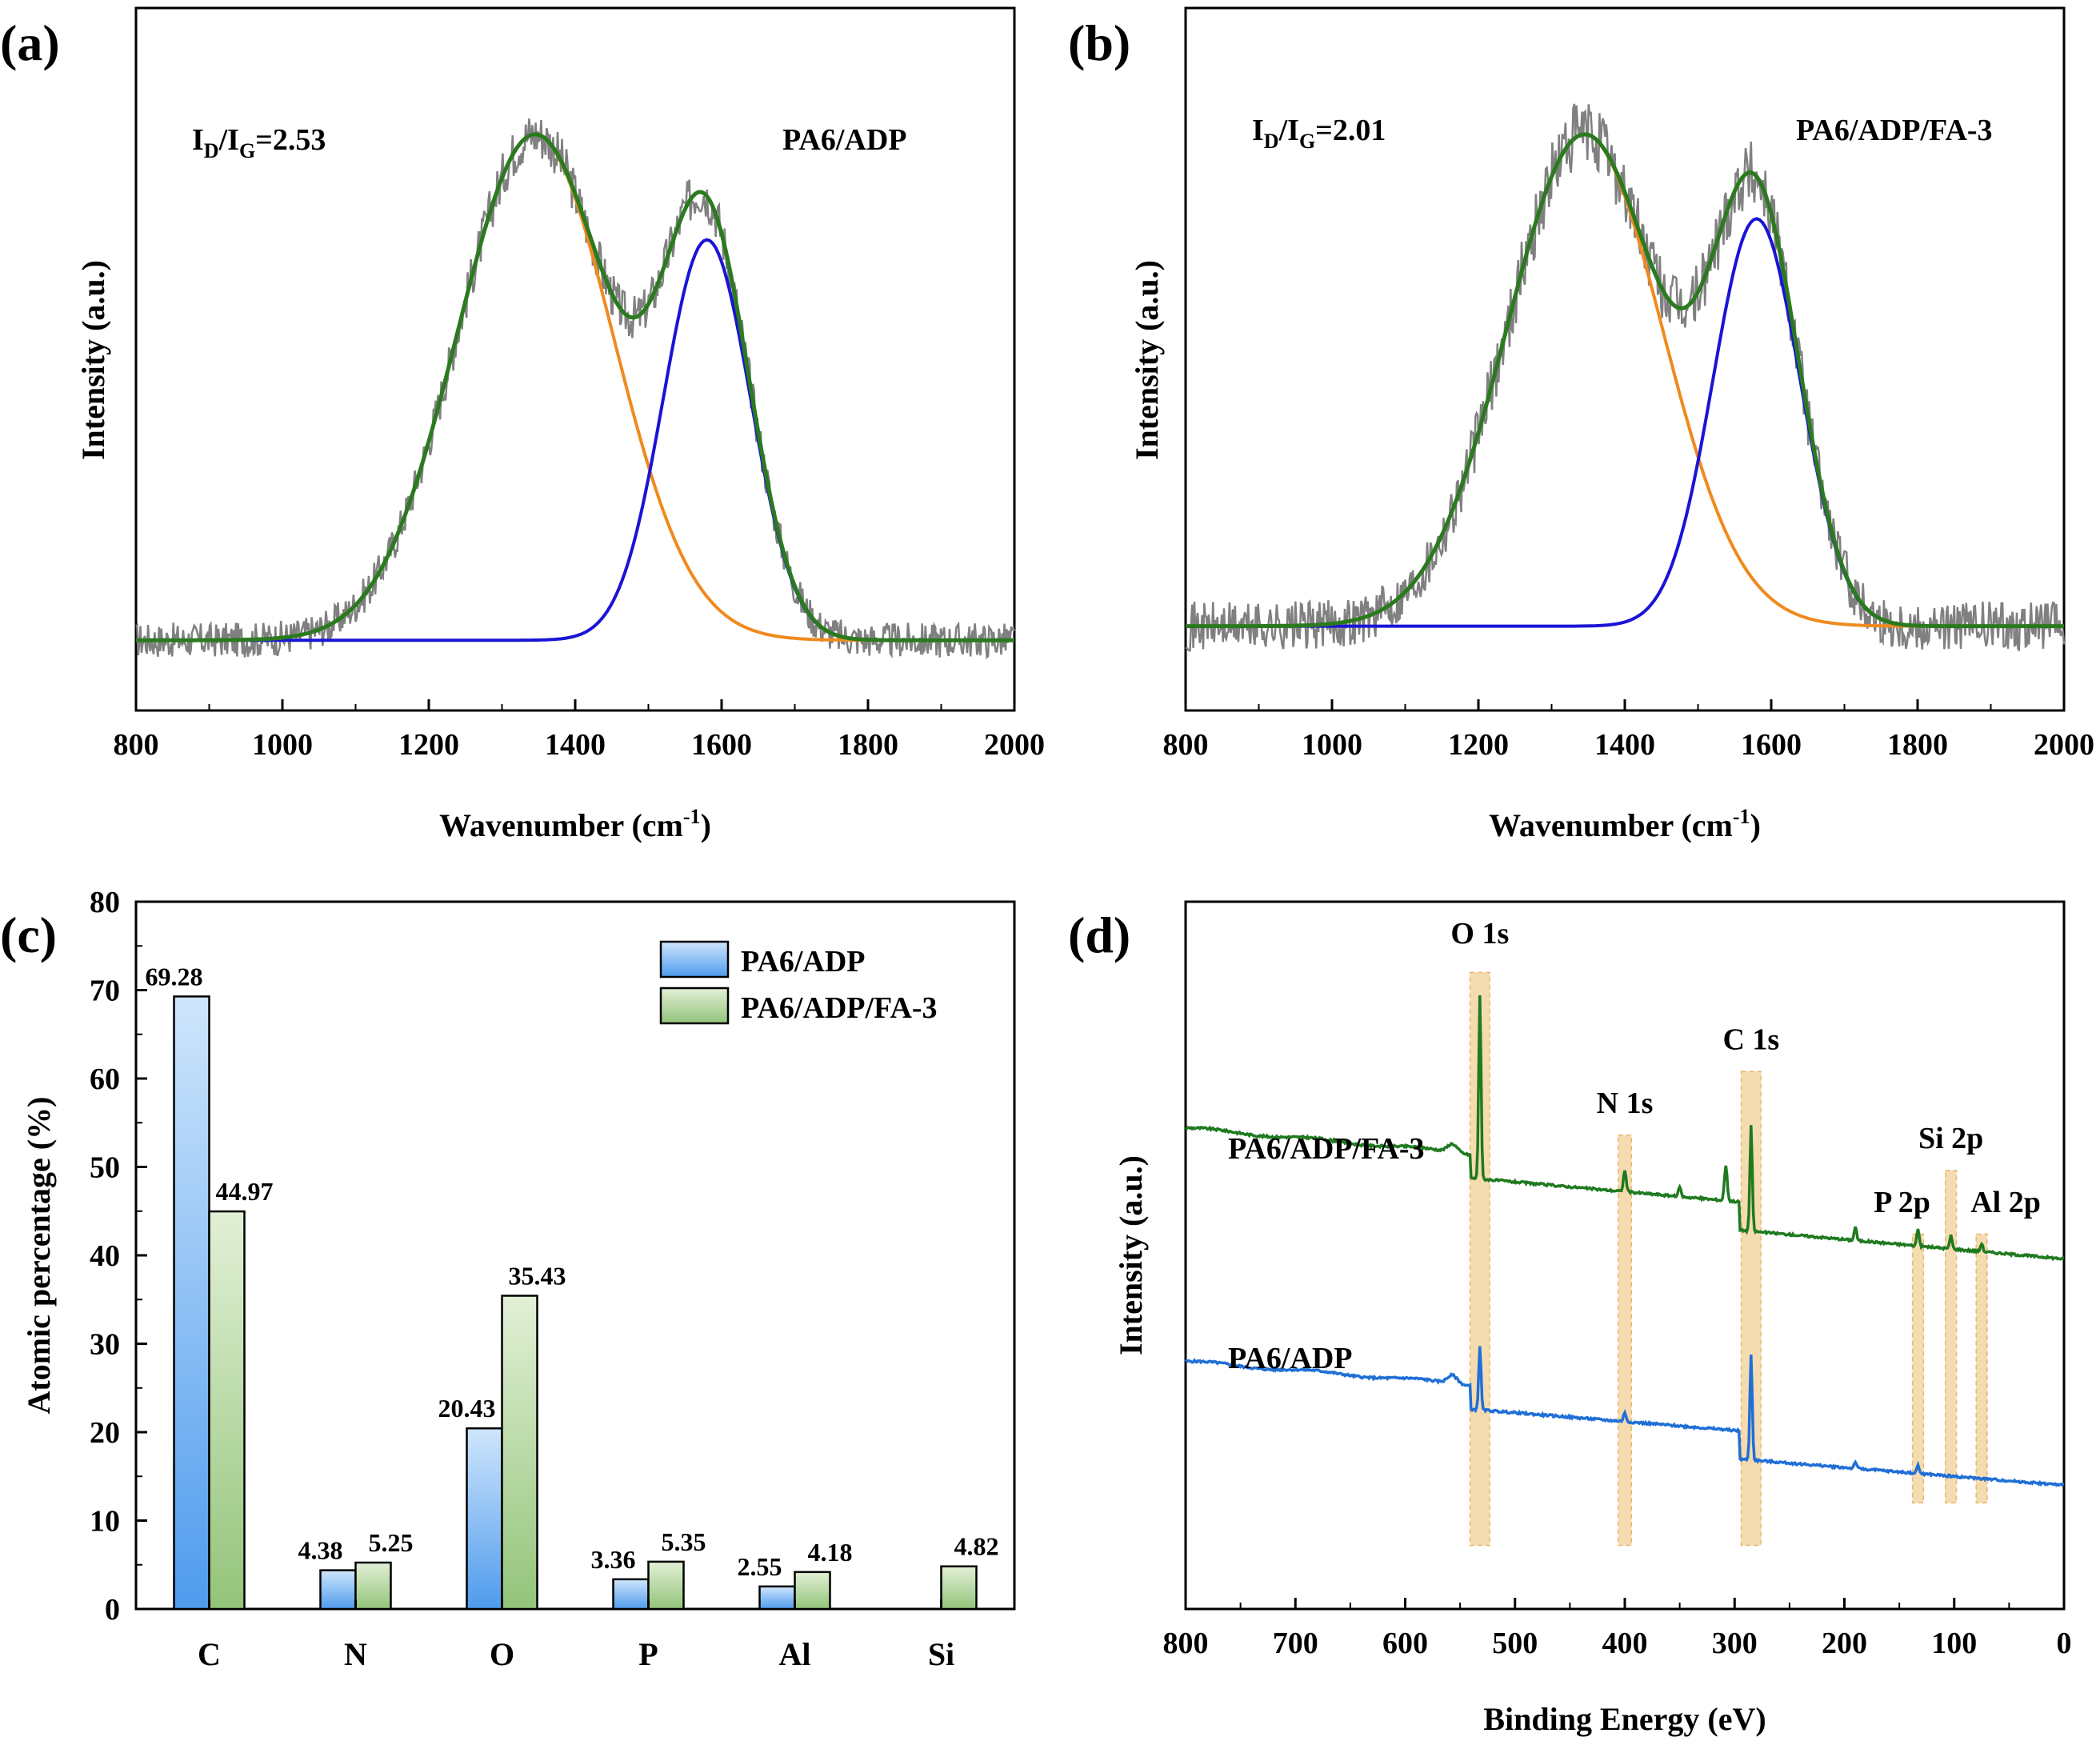 This screenshot has height=1741, width=2100. I want to click on x-categories-c: C N O P Al Si, so click(576, 1635).